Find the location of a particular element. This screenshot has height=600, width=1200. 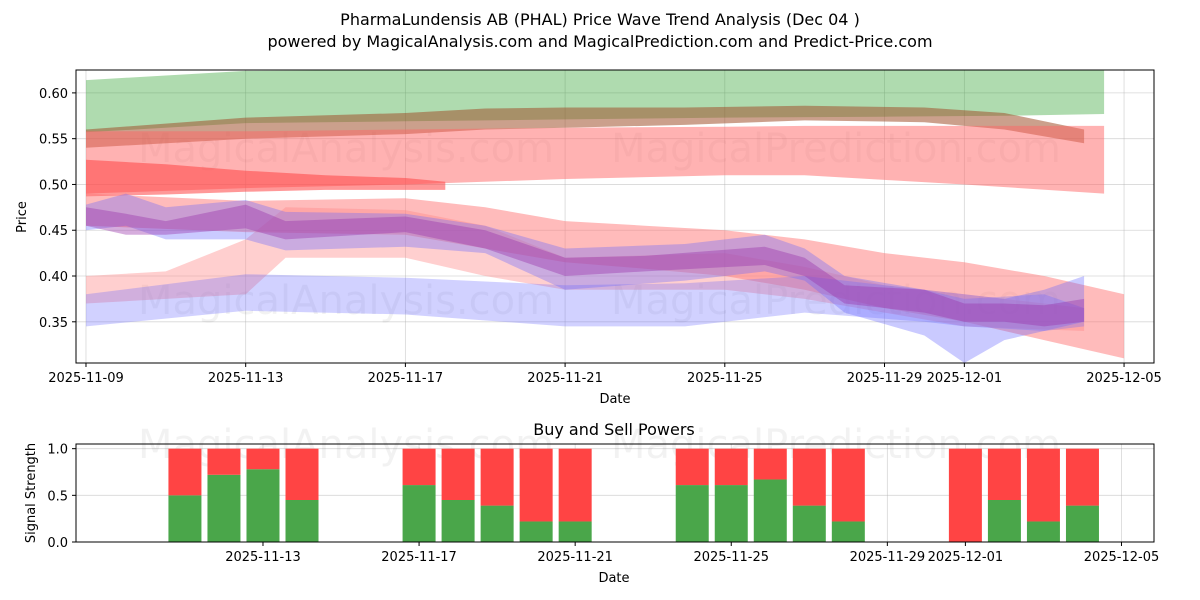

bottom-x-tick-label: 2025-11-21 is located at coordinates (575, 557).